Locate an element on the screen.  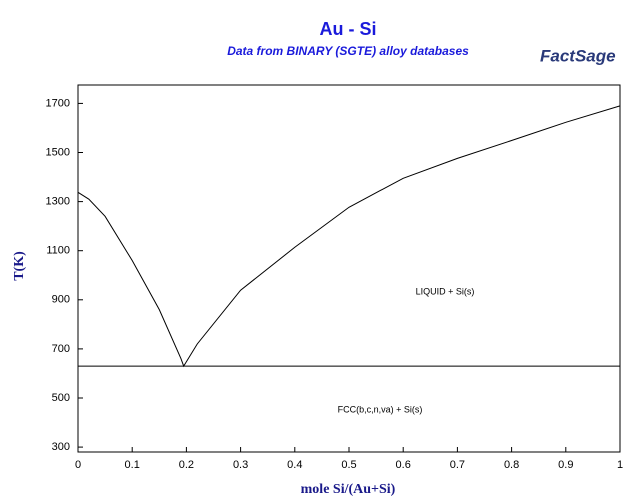
y-tick-label: 500 is located at coordinates (61, 398).